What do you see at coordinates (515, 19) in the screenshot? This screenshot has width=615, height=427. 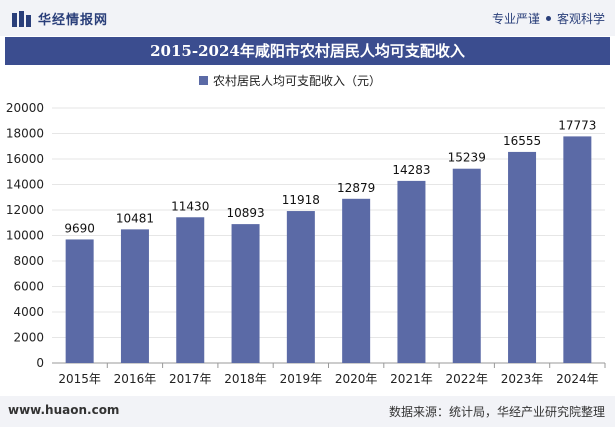 I see `slogan-left: 专业严谨` at bounding box center [515, 19].